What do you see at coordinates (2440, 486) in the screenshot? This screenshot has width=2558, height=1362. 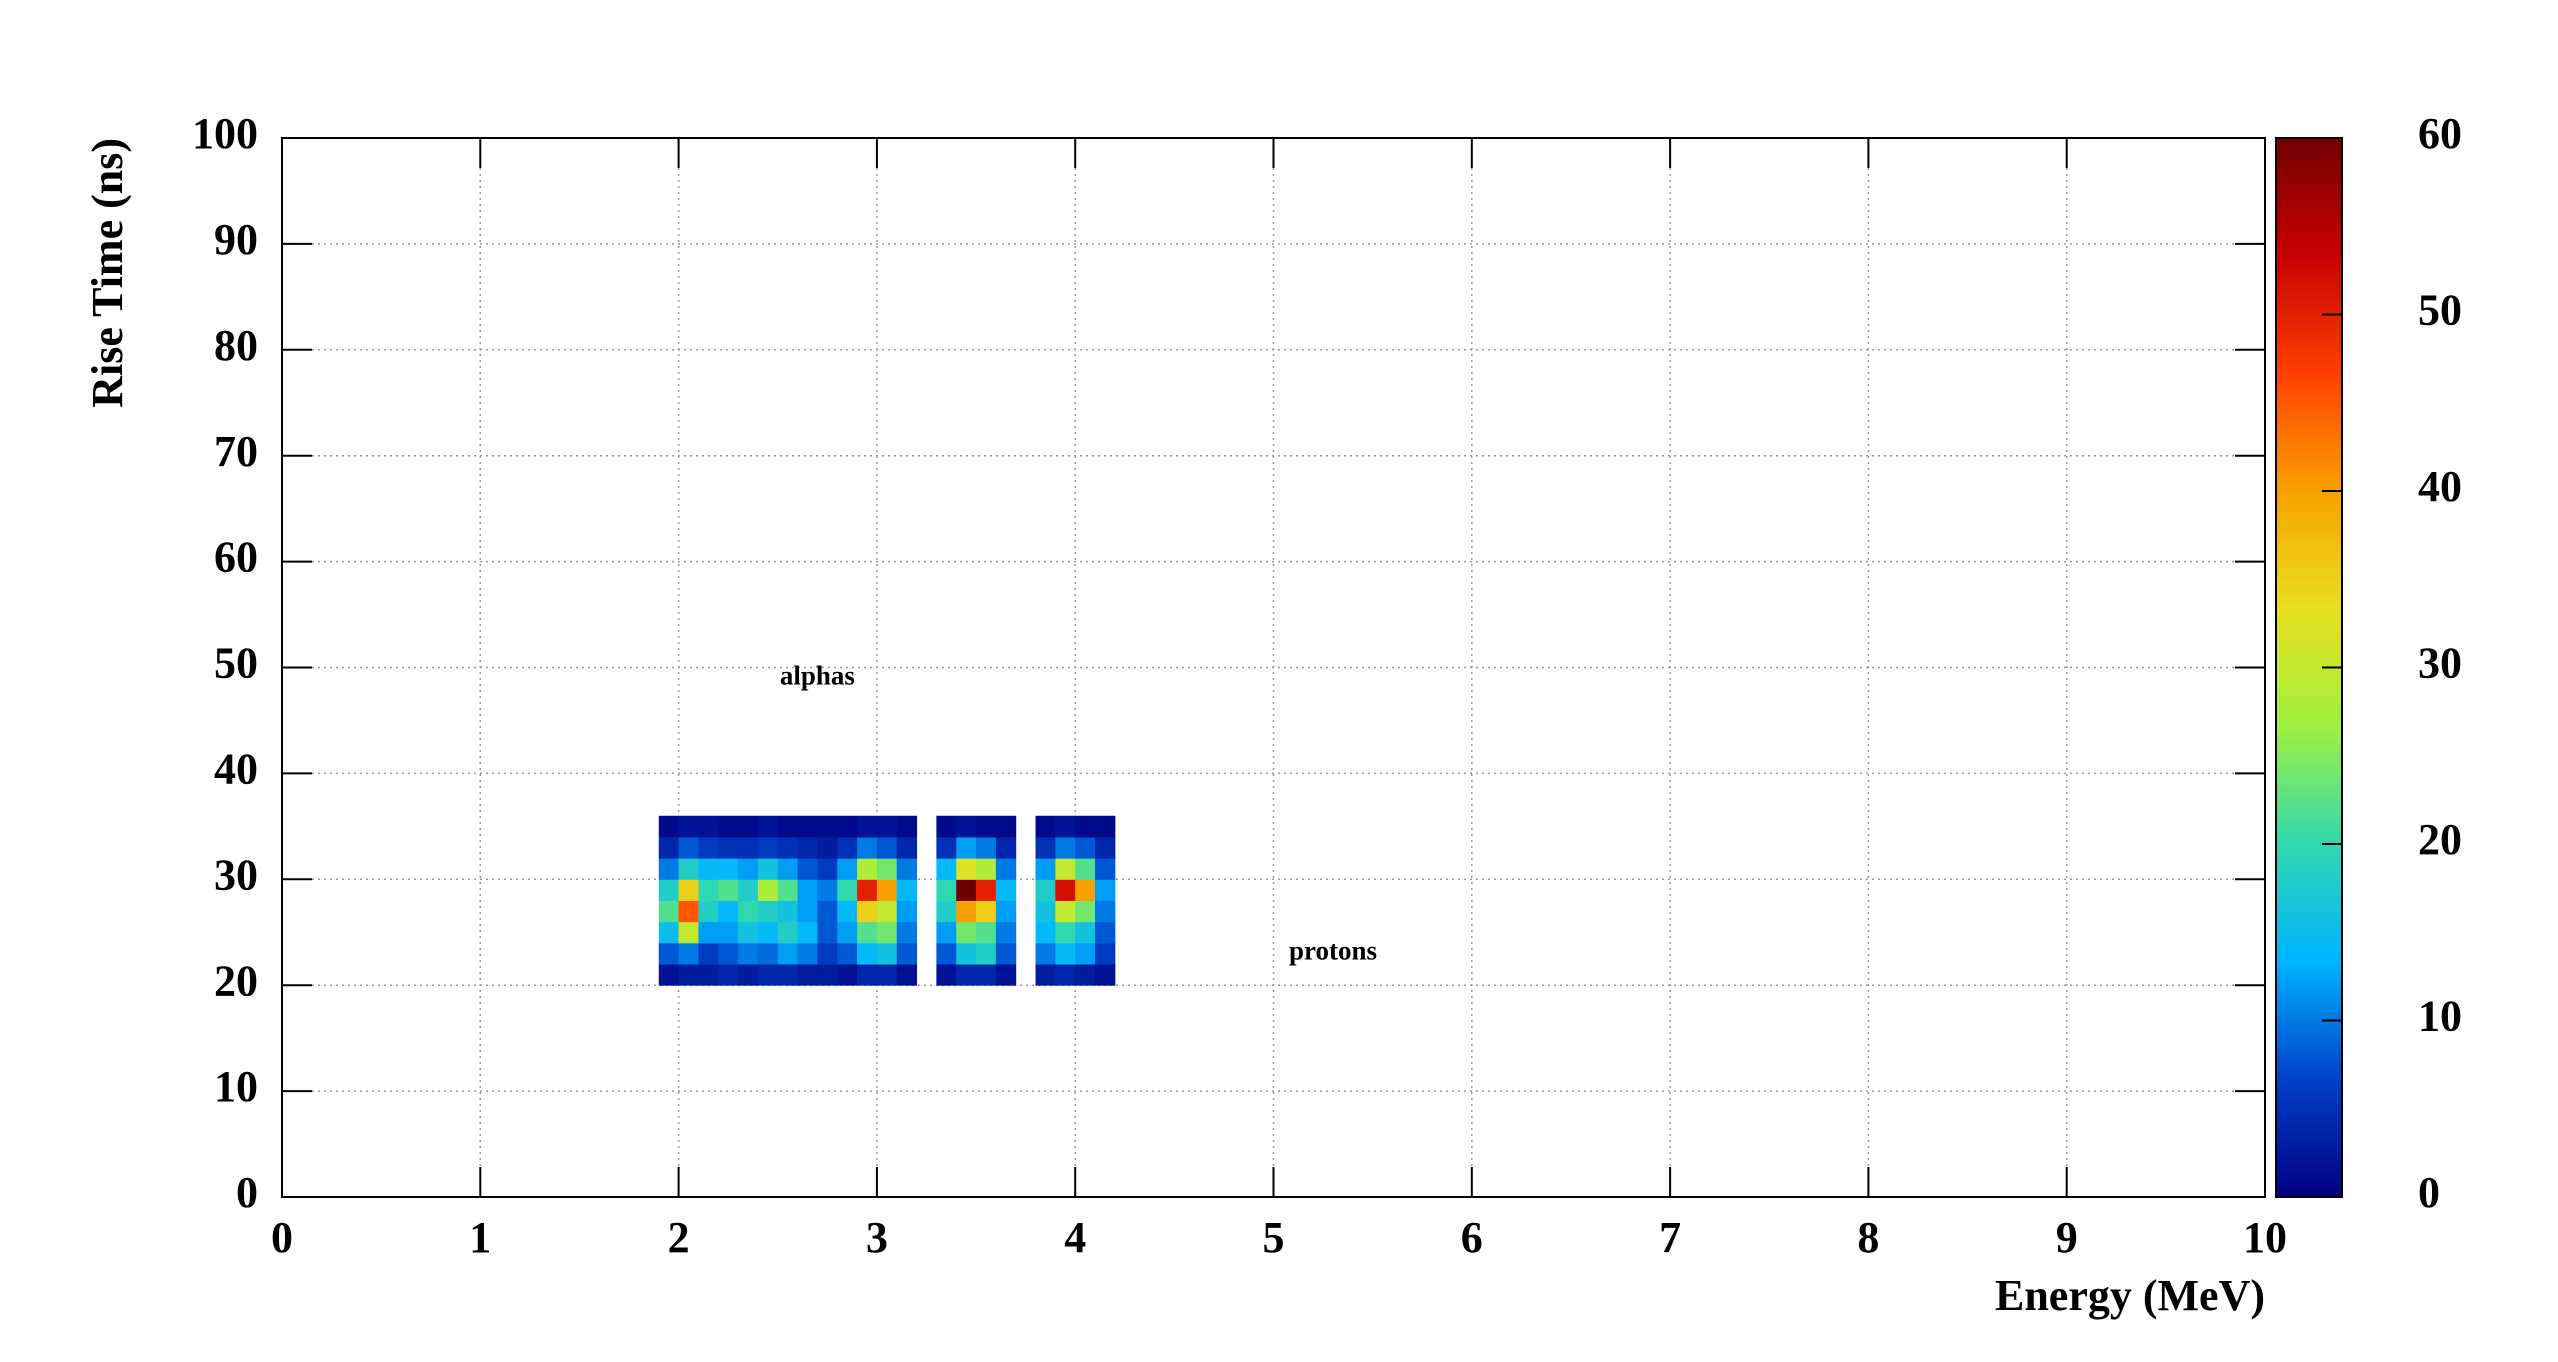 I see `z-tick-label: 40` at bounding box center [2440, 486].